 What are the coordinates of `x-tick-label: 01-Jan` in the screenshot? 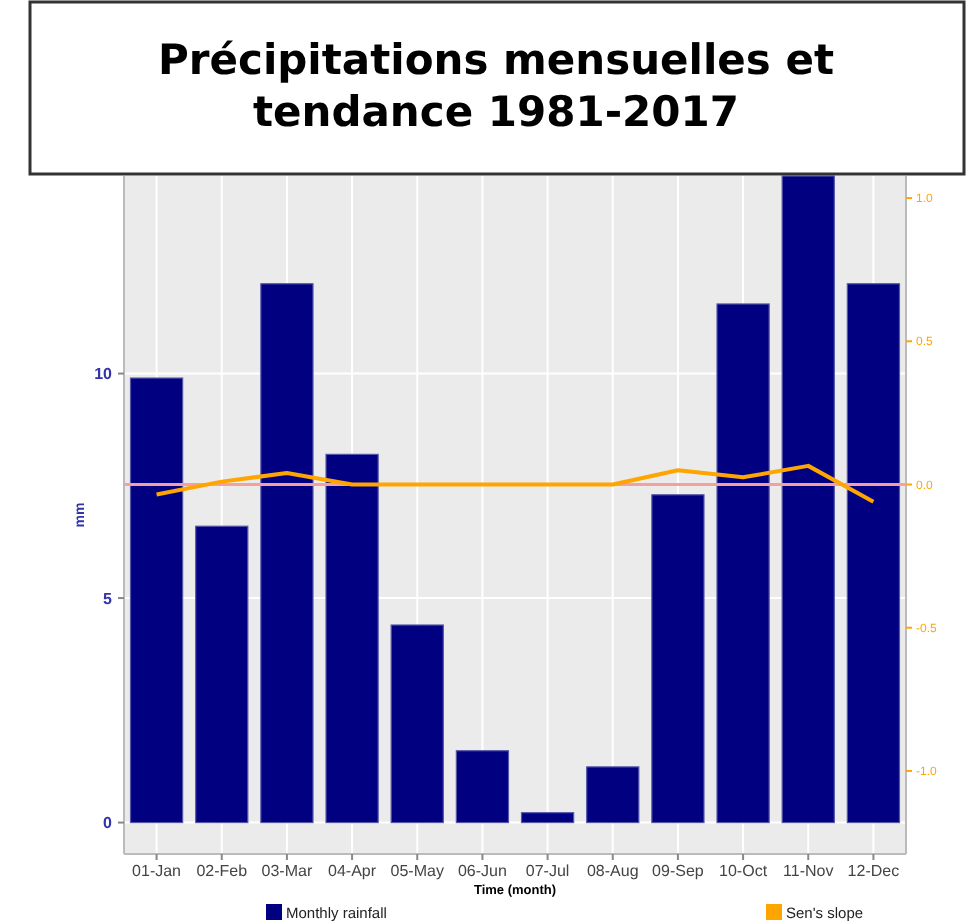 It's located at (157, 871).